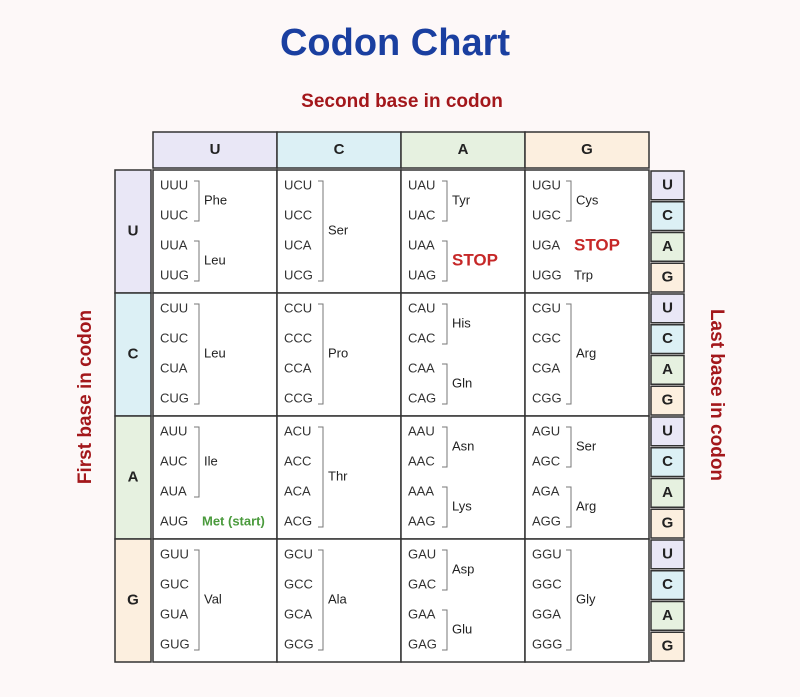  What do you see at coordinates (421, 460) in the screenshot?
I see `codon: AAC` at bounding box center [421, 460].